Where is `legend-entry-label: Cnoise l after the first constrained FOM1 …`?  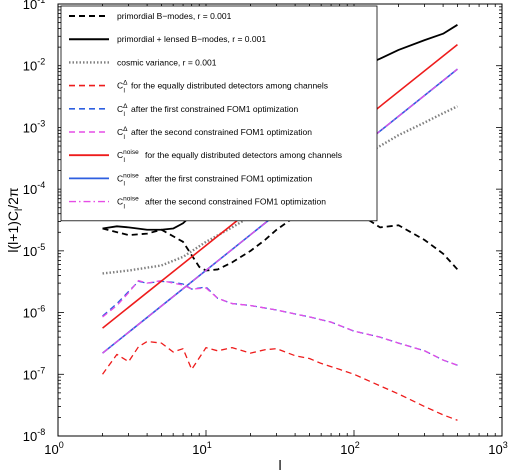 legend-entry-label: Cnoise l after the first constrained FOM1 … is located at coordinates (215, 179).